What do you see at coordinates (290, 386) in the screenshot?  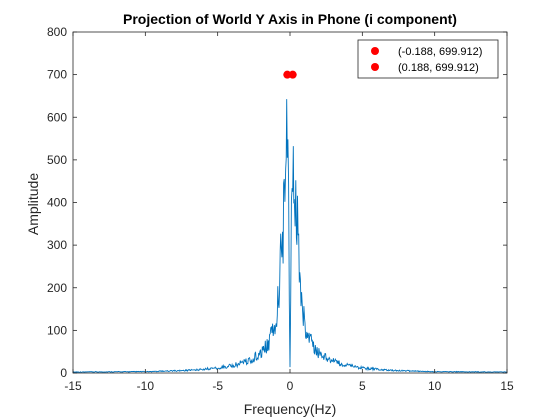 I see `x-tick-label: 0` at bounding box center [290, 386].